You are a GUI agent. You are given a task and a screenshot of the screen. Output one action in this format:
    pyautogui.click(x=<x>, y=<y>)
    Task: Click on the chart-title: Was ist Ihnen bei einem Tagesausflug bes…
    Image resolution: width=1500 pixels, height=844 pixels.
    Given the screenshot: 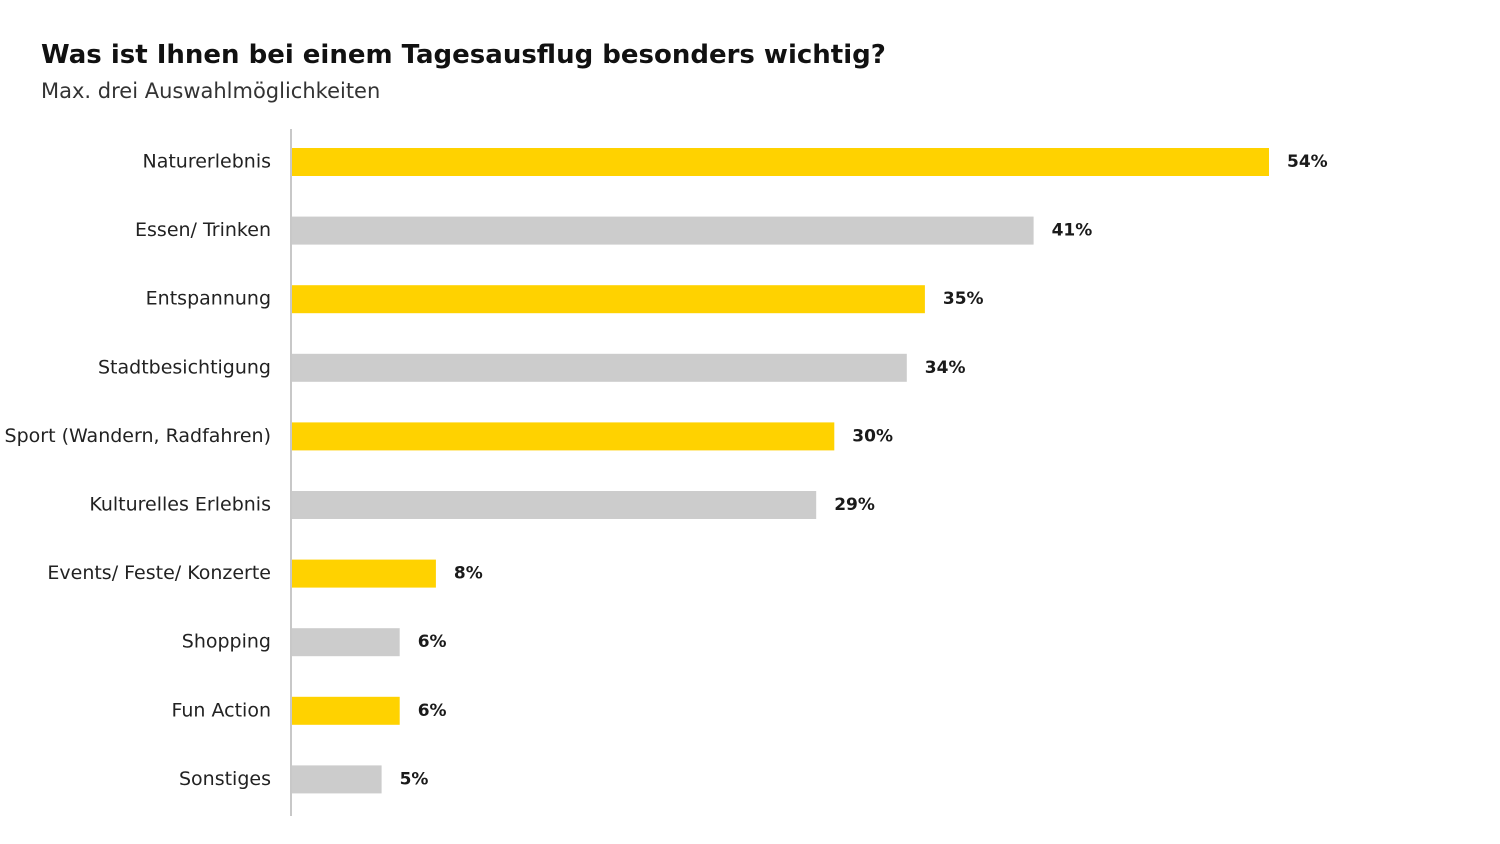 What is the action you would take?
    pyautogui.click(x=463, y=55)
    